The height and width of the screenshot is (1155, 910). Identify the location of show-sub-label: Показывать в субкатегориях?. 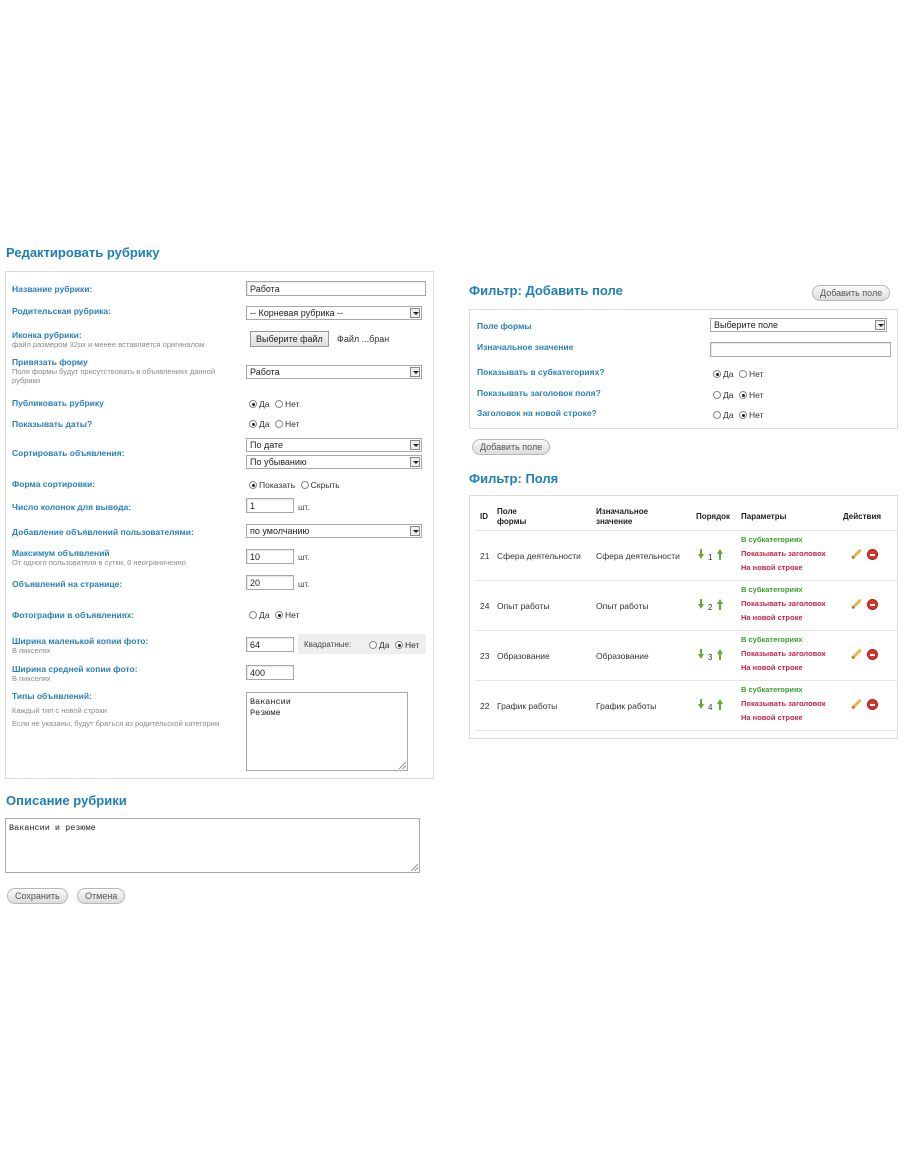
(541, 372).